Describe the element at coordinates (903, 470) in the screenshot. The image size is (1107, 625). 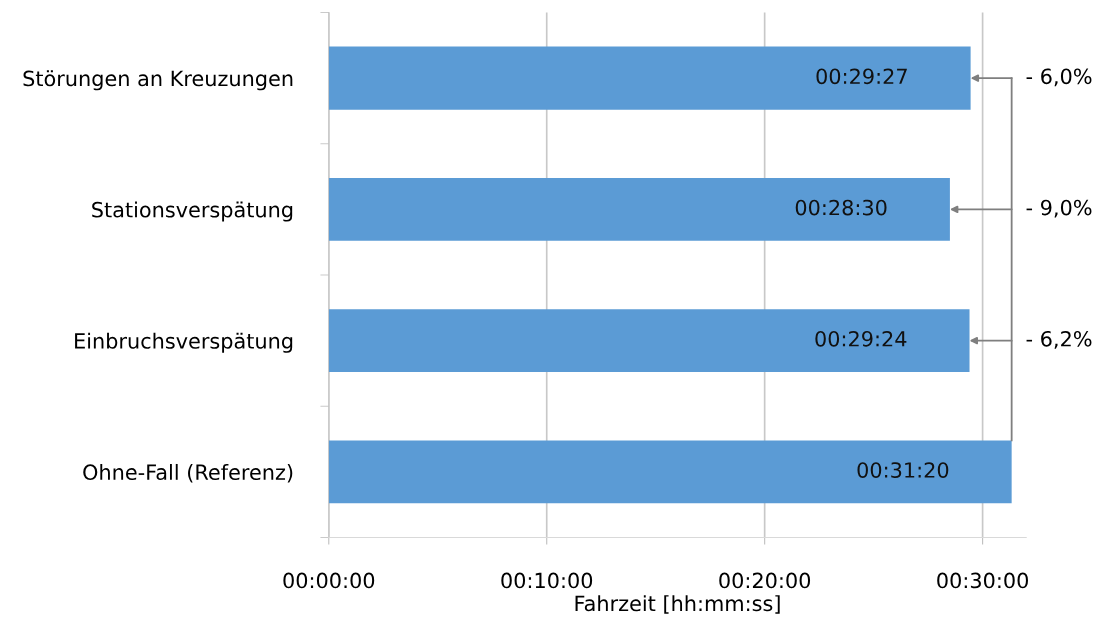
I see `data-label: 00:31:20` at that location.